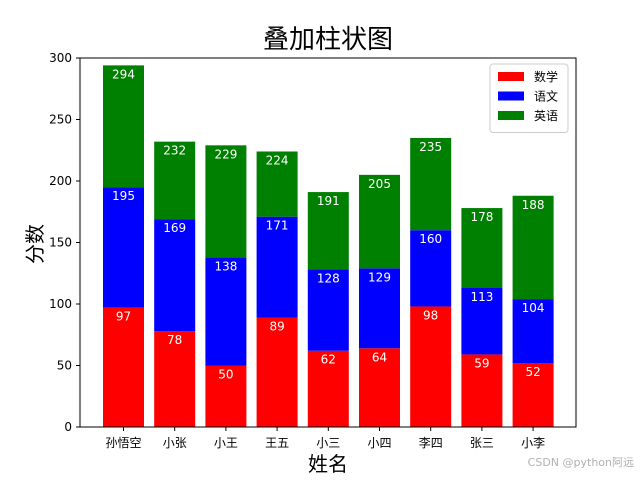 Image resolution: width=640 pixels, height=480 pixels. What do you see at coordinates (64, 366) in the screenshot?
I see `y-tick-label: 50` at bounding box center [64, 366].